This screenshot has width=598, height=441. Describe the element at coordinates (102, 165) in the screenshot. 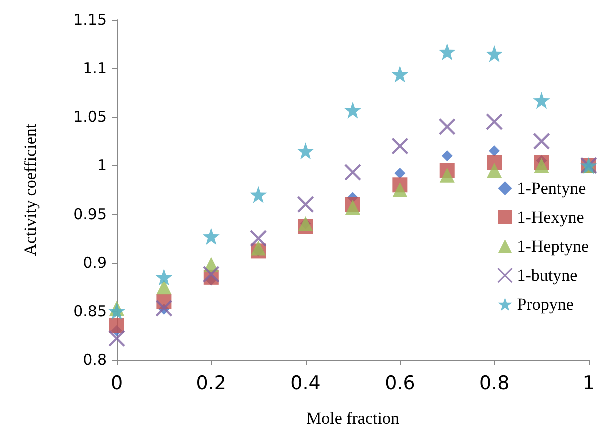

I see `y-tick-label: 1` at that location.